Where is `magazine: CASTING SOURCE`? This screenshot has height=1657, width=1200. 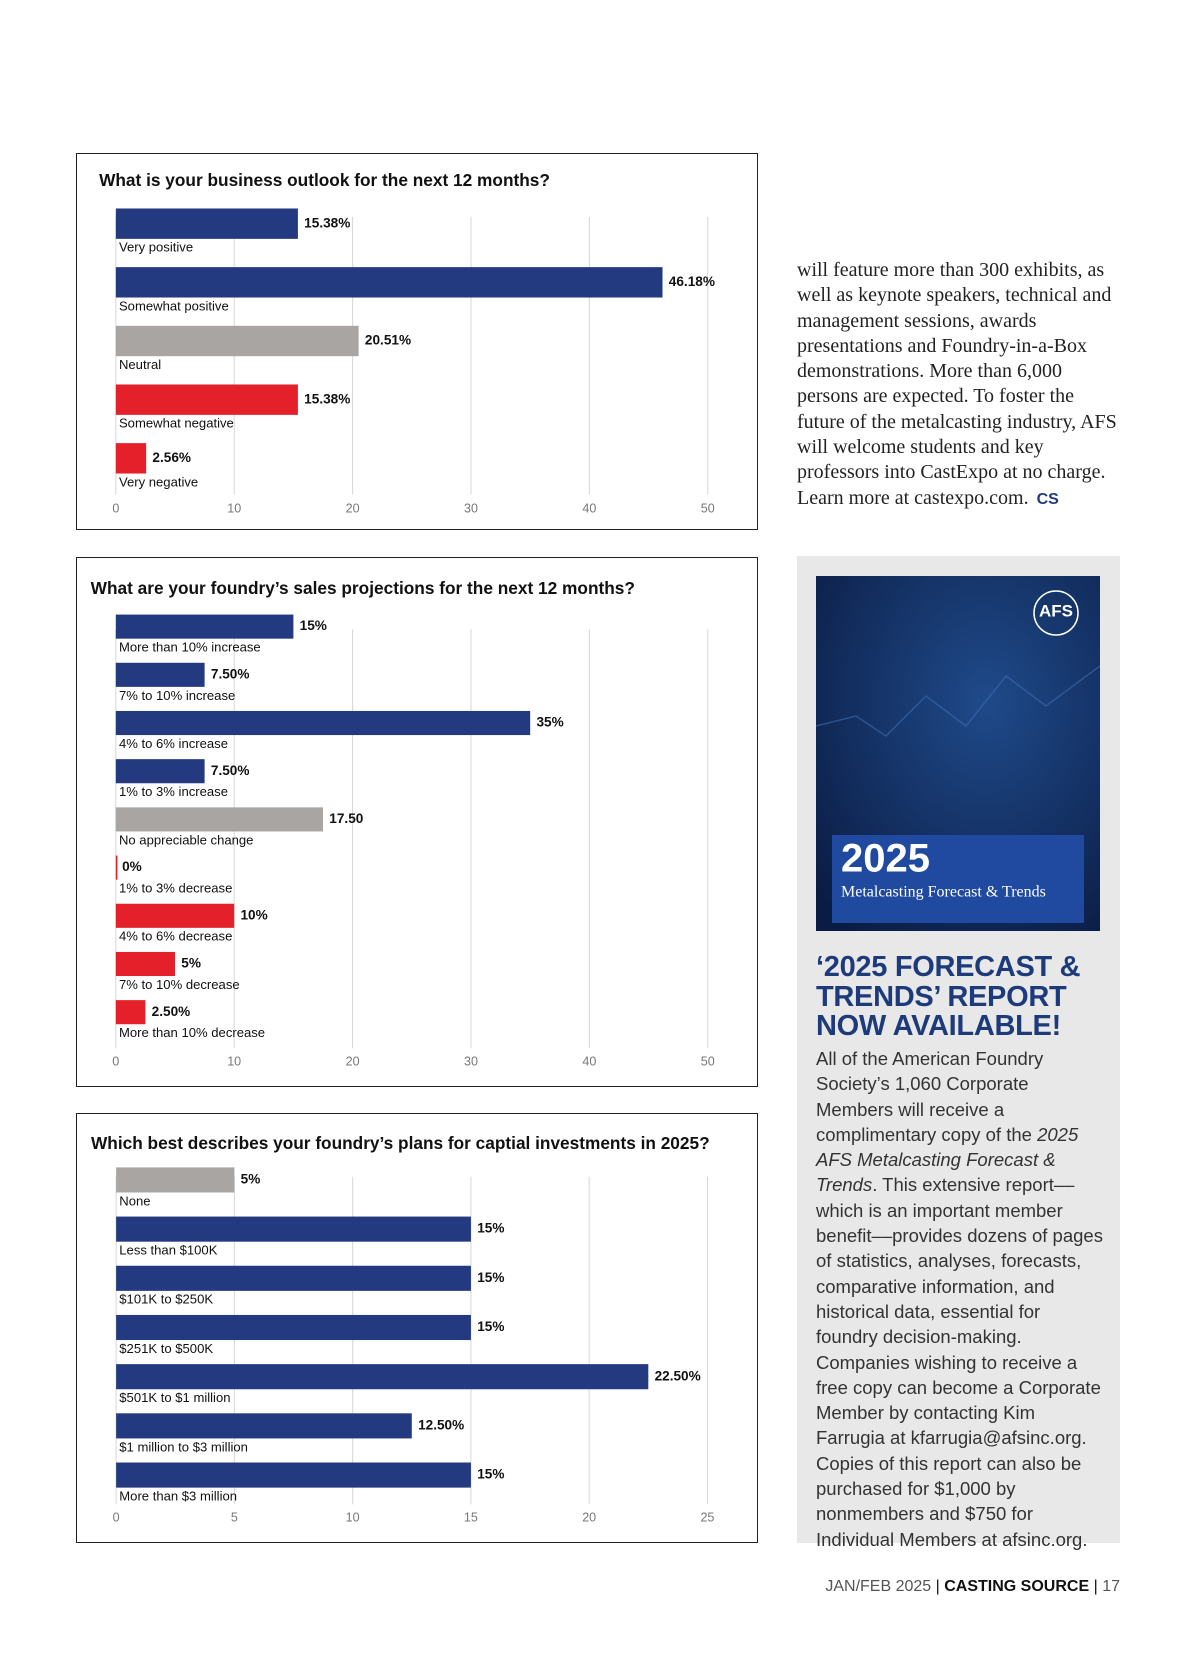 magazine: CASTING SOURCE is located at coordinates (1017, 1586).